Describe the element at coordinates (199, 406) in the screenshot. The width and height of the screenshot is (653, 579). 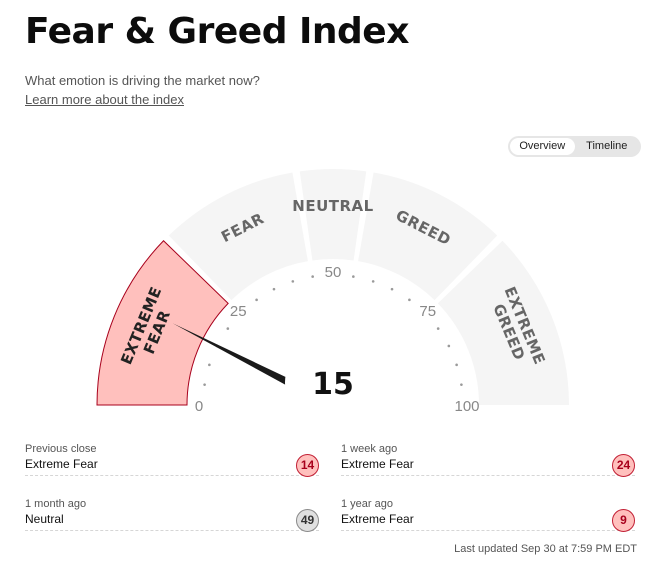
I see `gauge-tick-label: 0` at that location.